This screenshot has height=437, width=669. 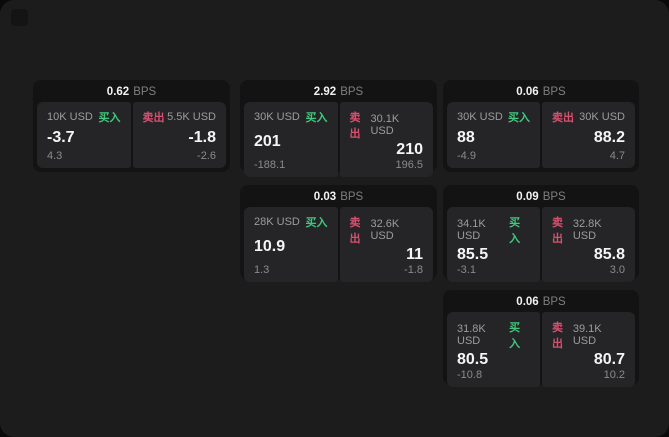 I want to click on buy-delta: -4.9, so click(x=466, y=156).